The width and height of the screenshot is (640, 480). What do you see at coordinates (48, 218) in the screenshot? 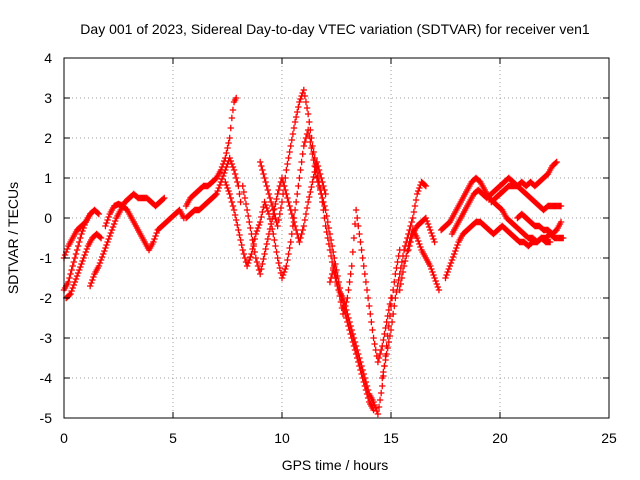
I see `y-tick-label: 0` at bounding box center [48, 218].